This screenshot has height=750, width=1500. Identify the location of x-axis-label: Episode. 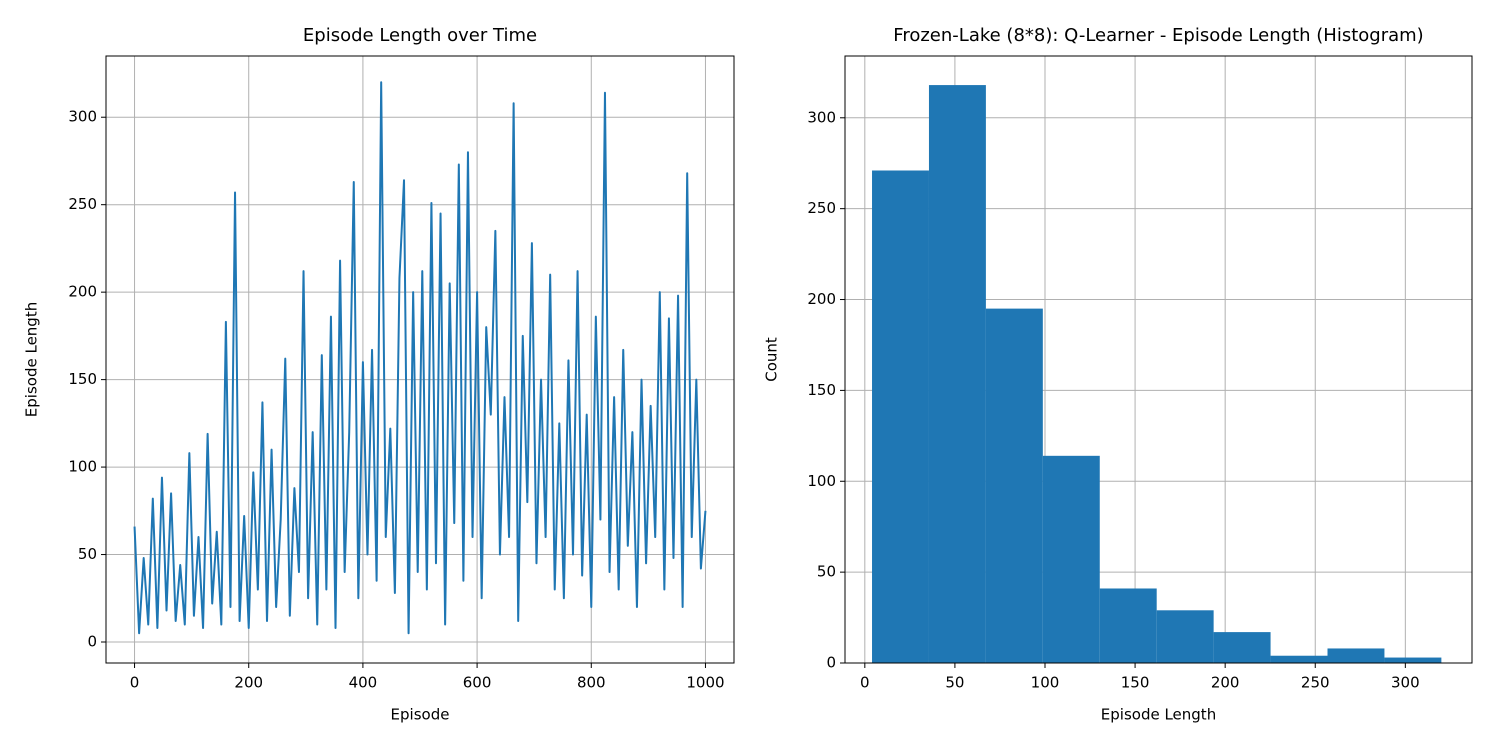
(420, 715).